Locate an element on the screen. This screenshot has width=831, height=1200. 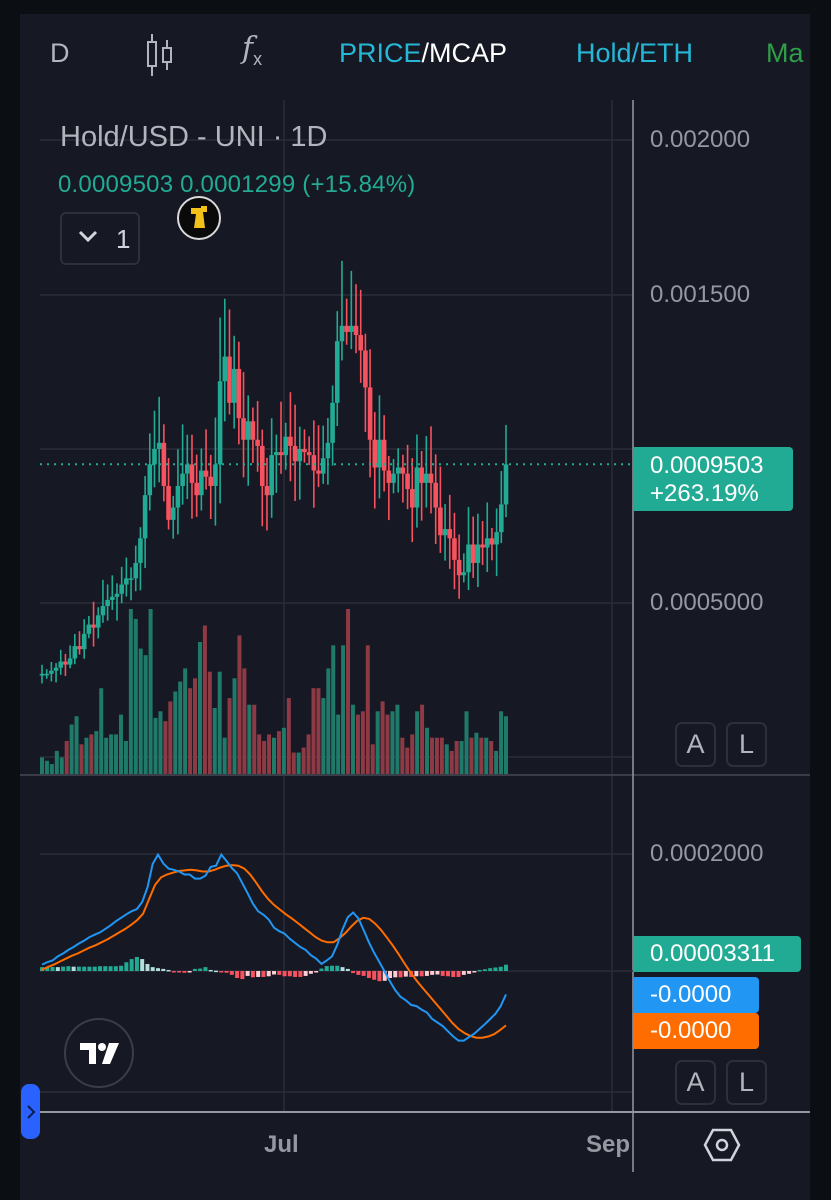
side-panel-toggle is located at coordinates (30, 1111).